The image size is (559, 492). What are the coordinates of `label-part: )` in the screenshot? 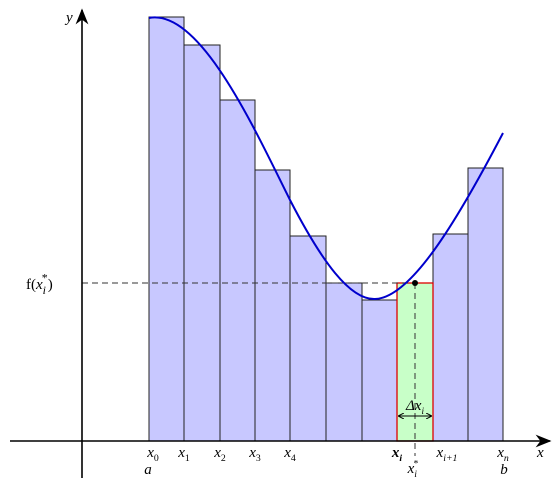 It's located at (50, 285).